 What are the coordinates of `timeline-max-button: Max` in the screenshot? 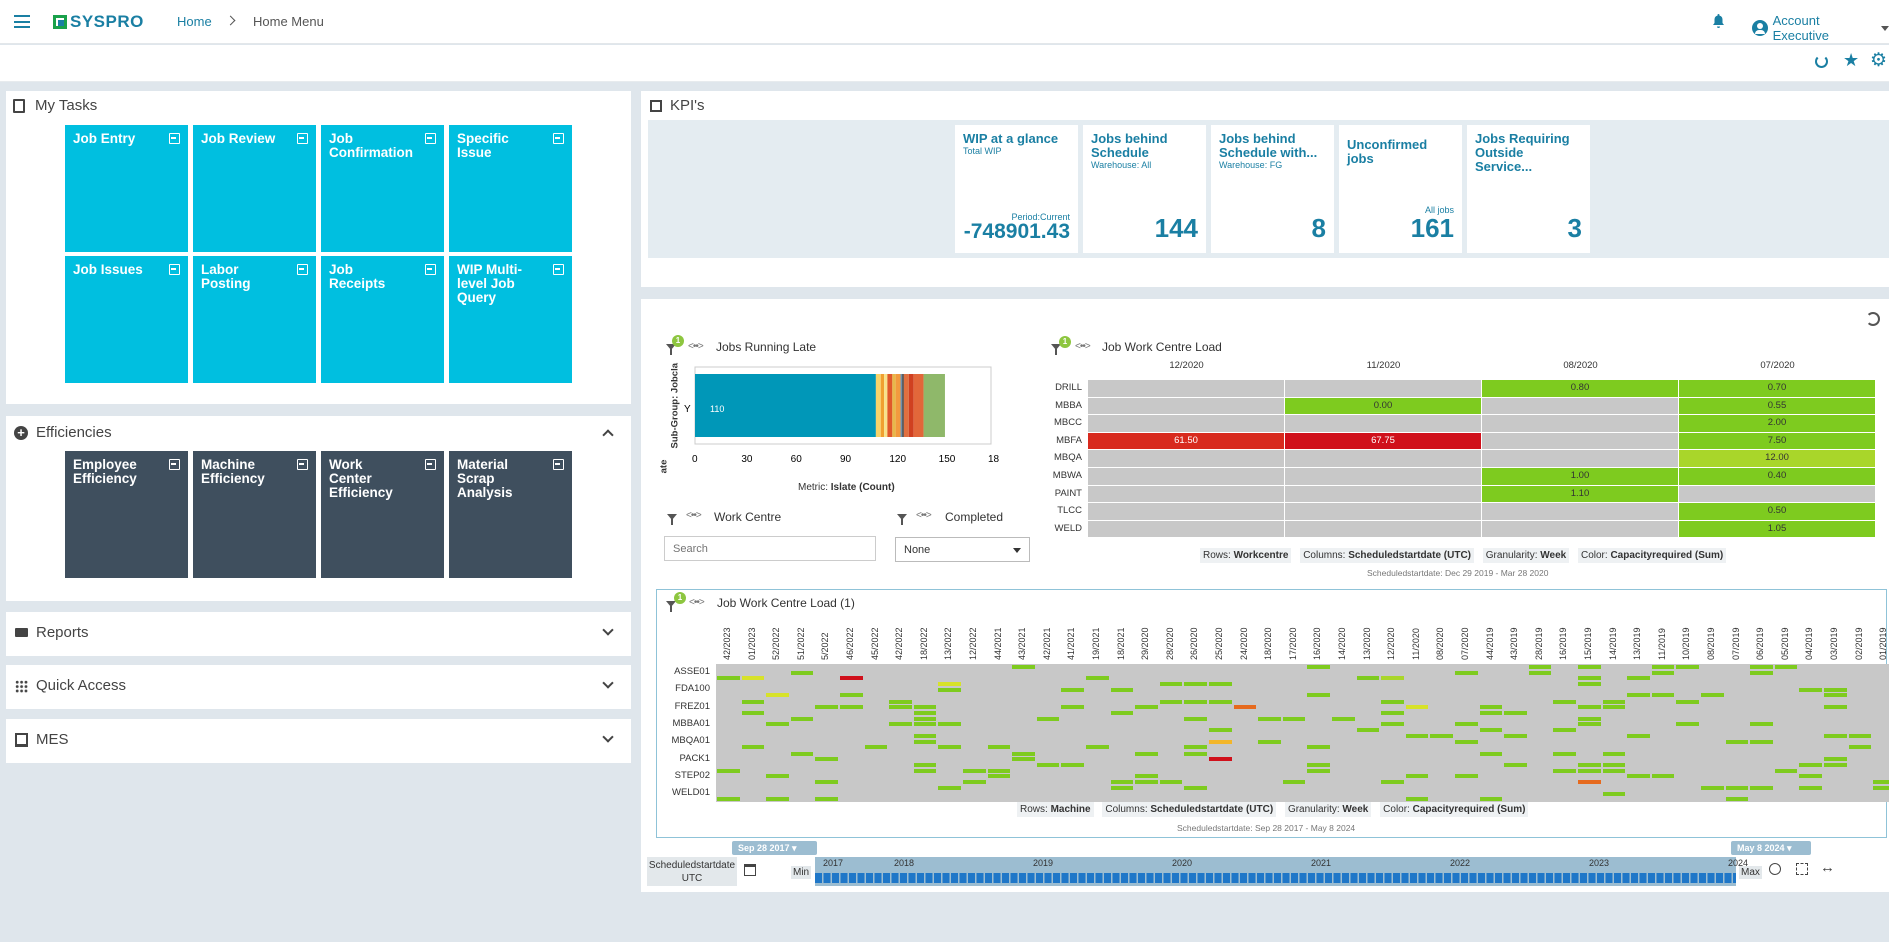 It's located at (1750, 872).